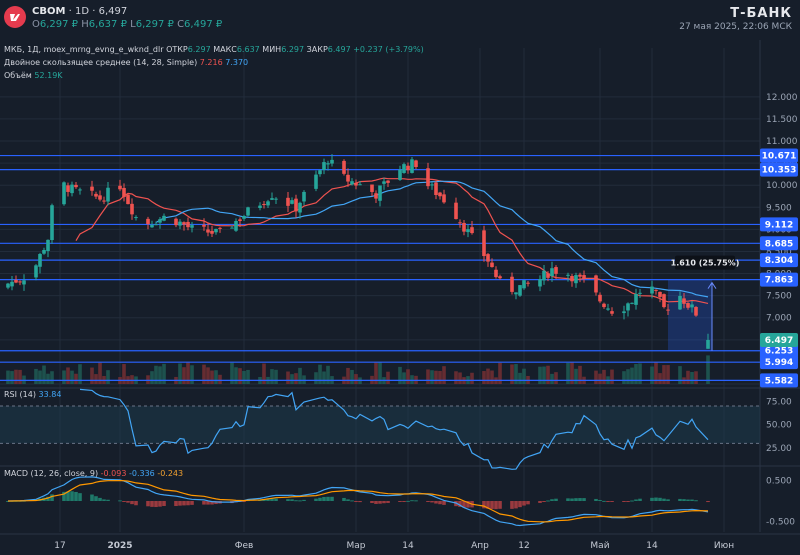 The width and height of the screenshot is (800, 555). What do you see at coordinates (779, 171) in the screenshot?
I see `level-label: 10.353` at bounding box center [779, 171].